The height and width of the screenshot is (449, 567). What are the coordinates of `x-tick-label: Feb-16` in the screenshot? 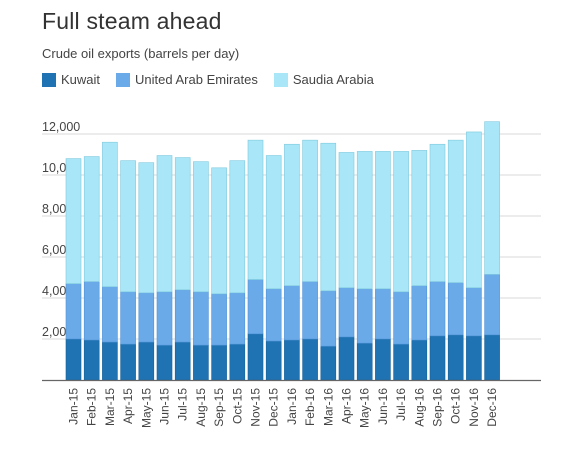 It's located at (310, 407).